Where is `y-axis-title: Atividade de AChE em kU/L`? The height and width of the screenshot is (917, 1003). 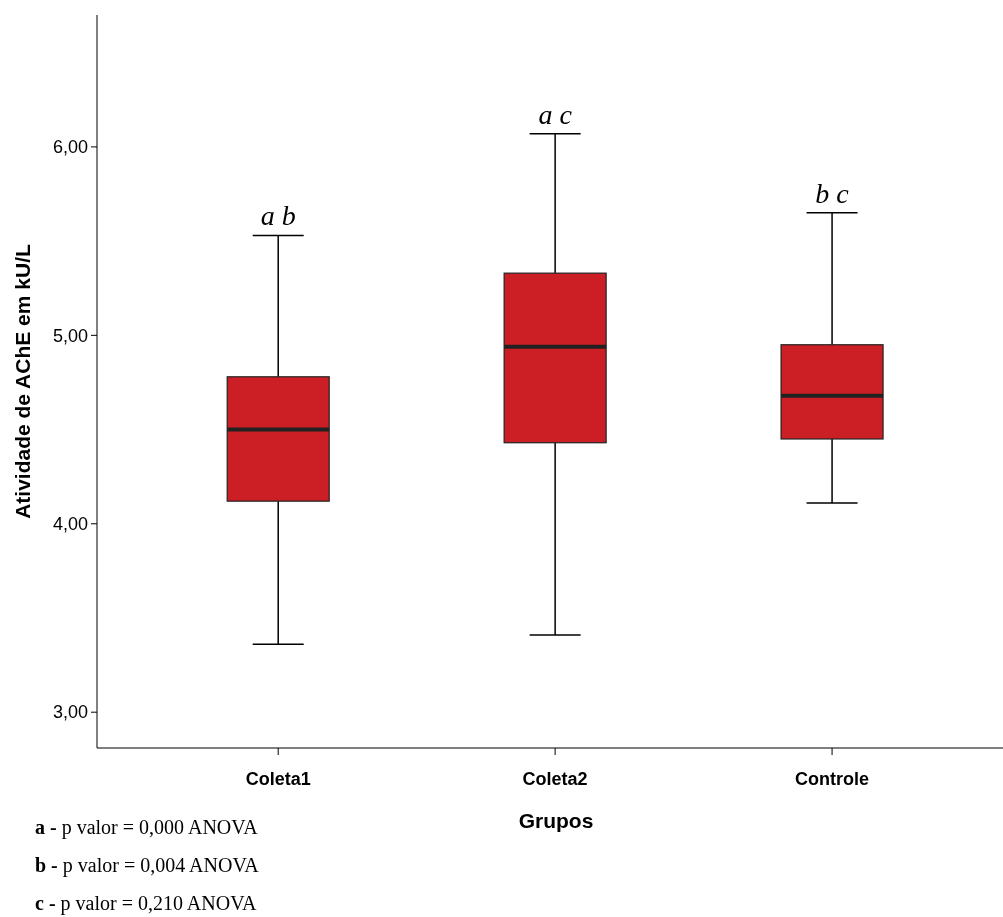
y-axis-title: Atividade de AChE em kU/L is located at coordinates (22, 381).